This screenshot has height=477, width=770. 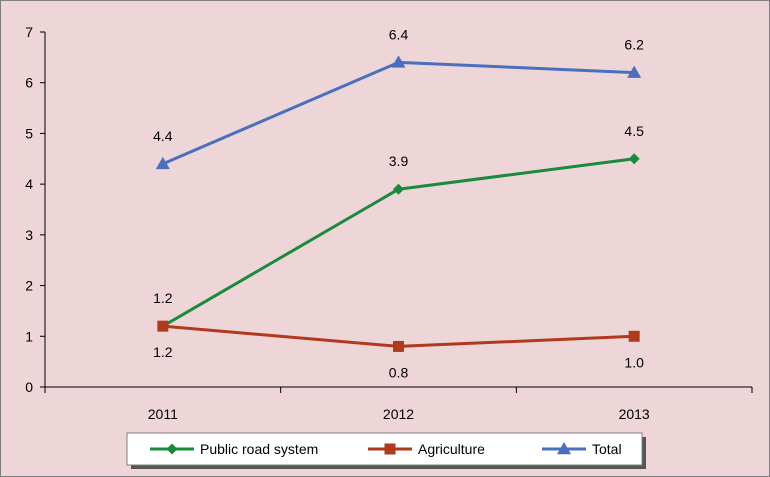 I want to click on y-tick-label: 1, so click(x=29, y=336).